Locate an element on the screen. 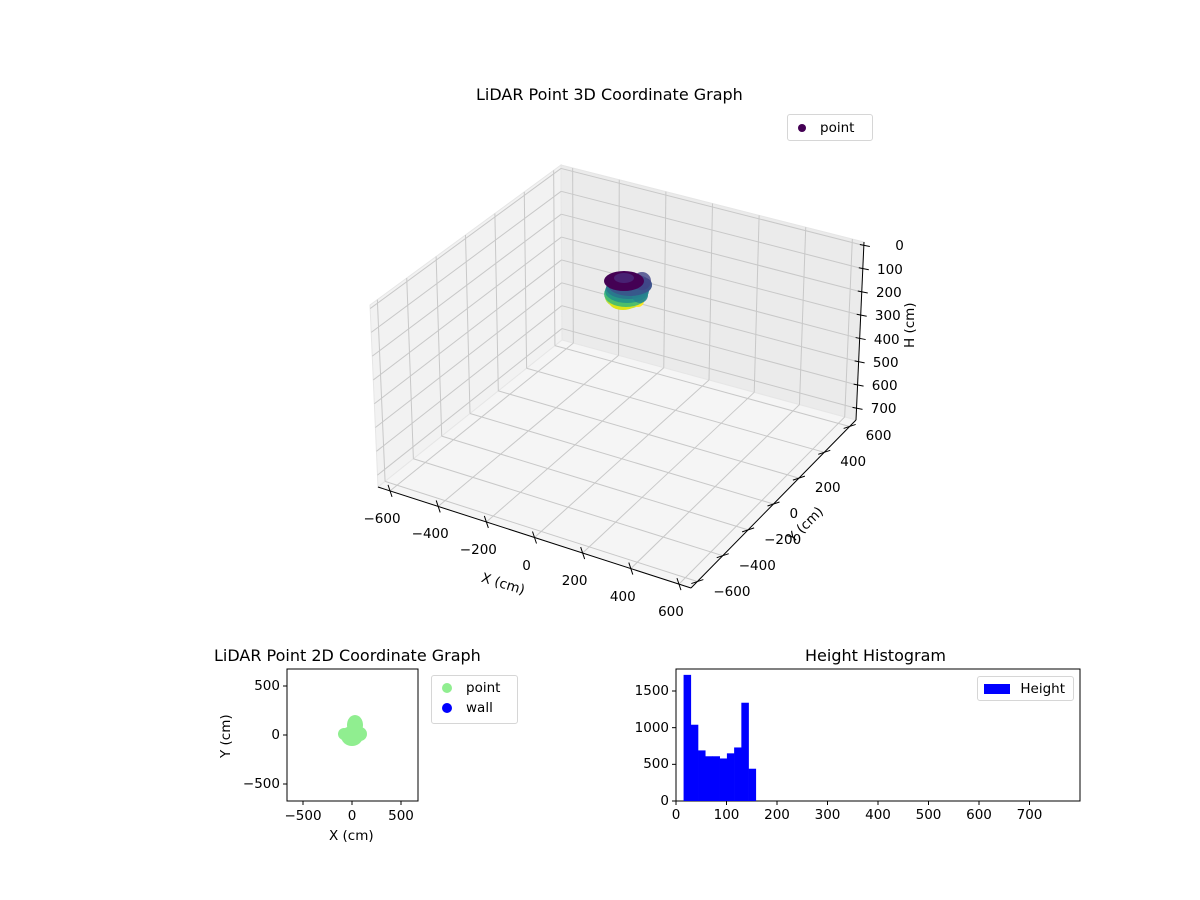  legend-label: wall is located at coordinates (479, 708).